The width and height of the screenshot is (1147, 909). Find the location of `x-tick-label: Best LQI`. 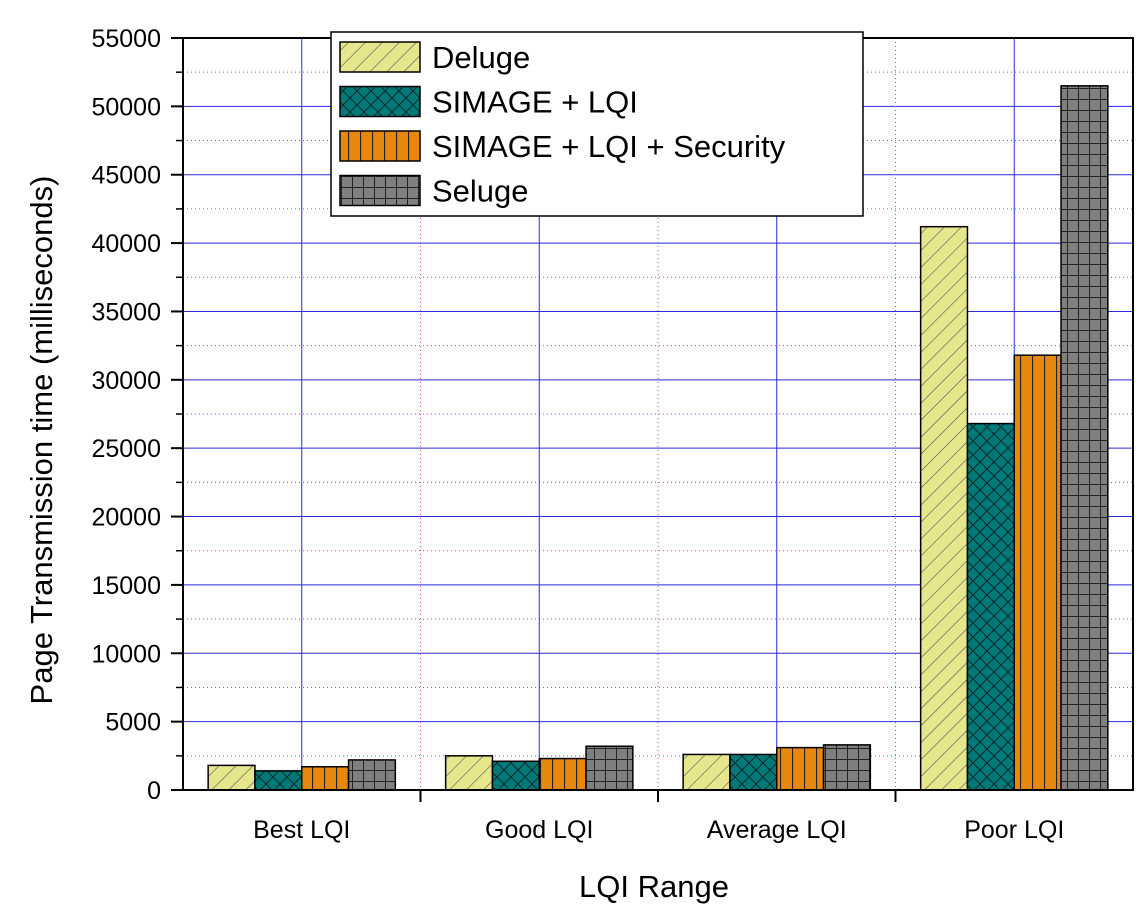

x-tick-label: Best LQI is located at coordinates (301, 830).